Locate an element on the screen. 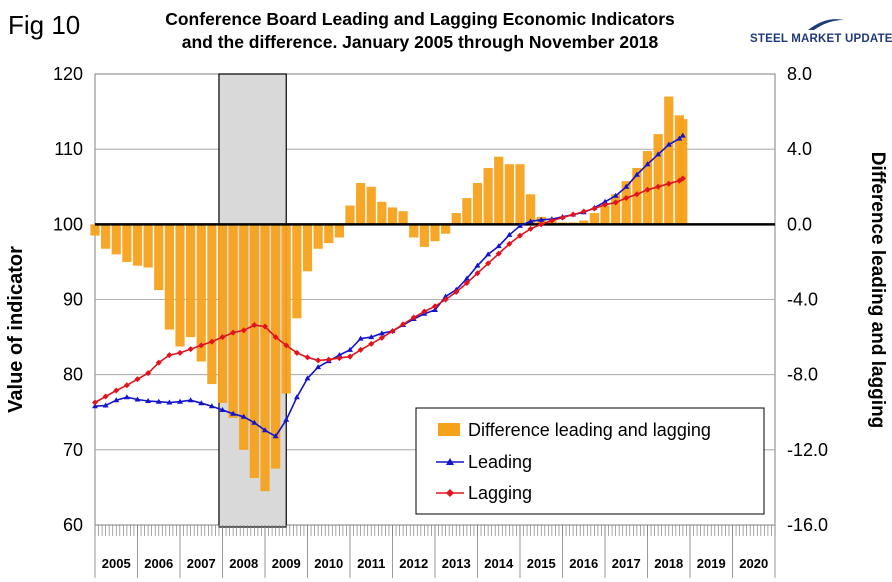  y2-tick-label: 8.0 is located at coordinates (799, 74).